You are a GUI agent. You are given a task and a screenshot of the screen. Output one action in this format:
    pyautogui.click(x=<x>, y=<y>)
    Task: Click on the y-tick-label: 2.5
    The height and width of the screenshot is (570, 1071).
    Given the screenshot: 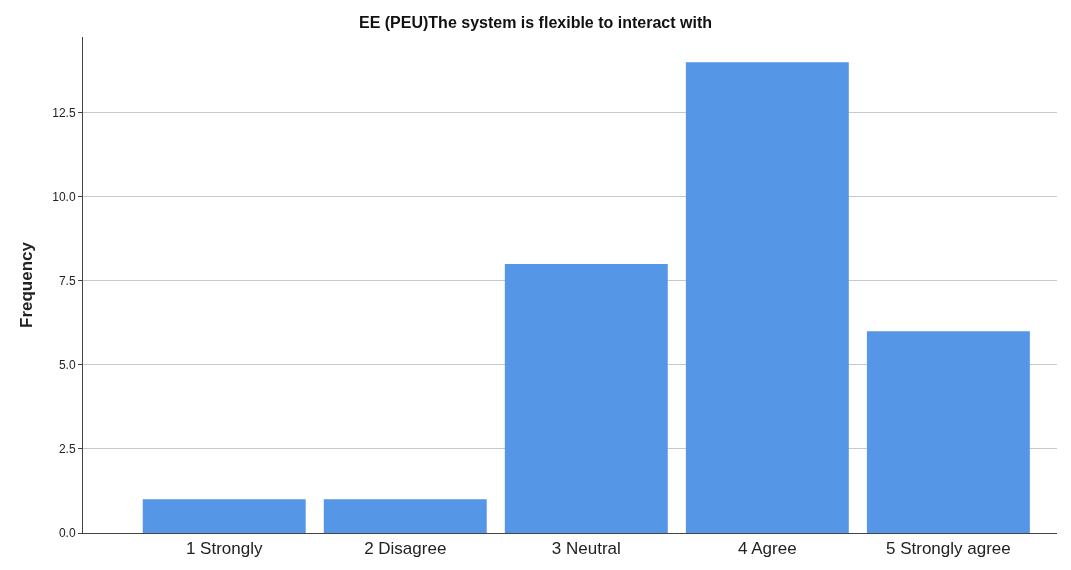 What is the action you would take?
    pyautogui.click(x=67, y=449)
    